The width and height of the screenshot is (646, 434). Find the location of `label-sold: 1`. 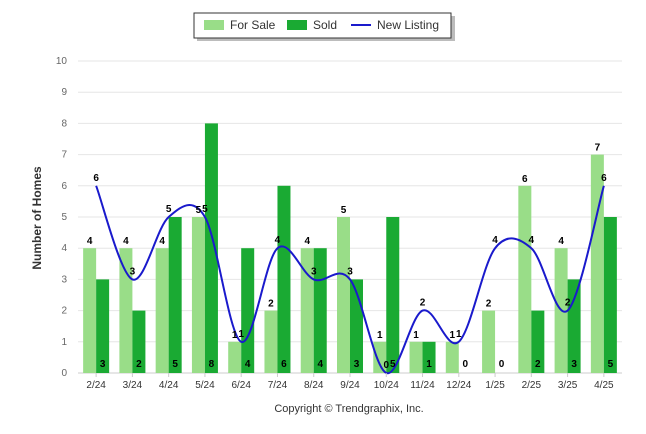

label-sold: 1 is located at coordinates (429, 364).